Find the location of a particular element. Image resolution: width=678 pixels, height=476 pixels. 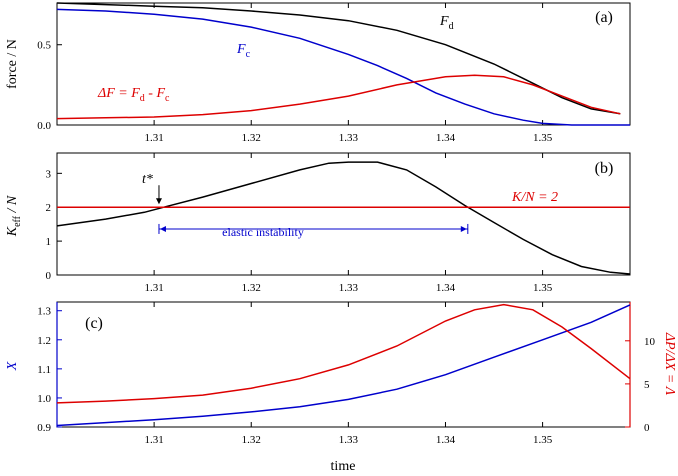

delta-f-label: ΔF = Fd - Fc is located at coordinates (133, 95).